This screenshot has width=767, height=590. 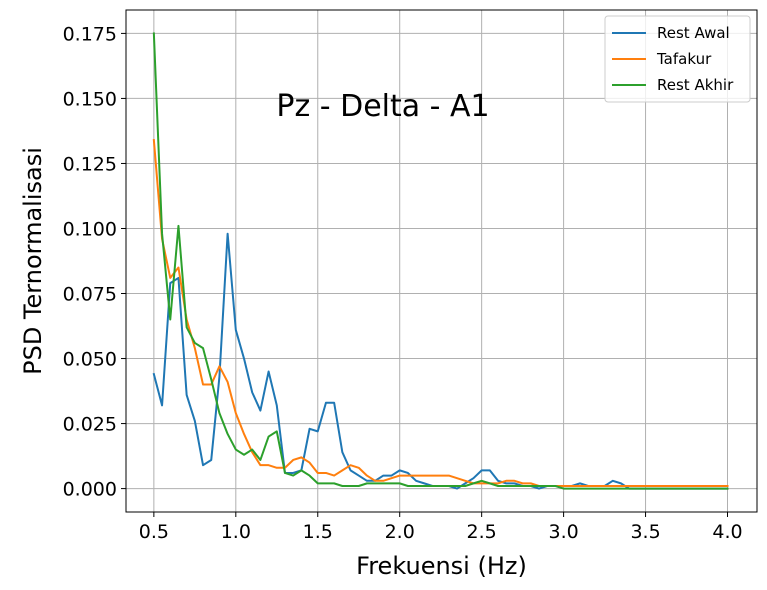 What do you see at coordinates (236, 532) in the screenshot?
I see `x-tick-label: 1.0` at bounding box center [236, 532].